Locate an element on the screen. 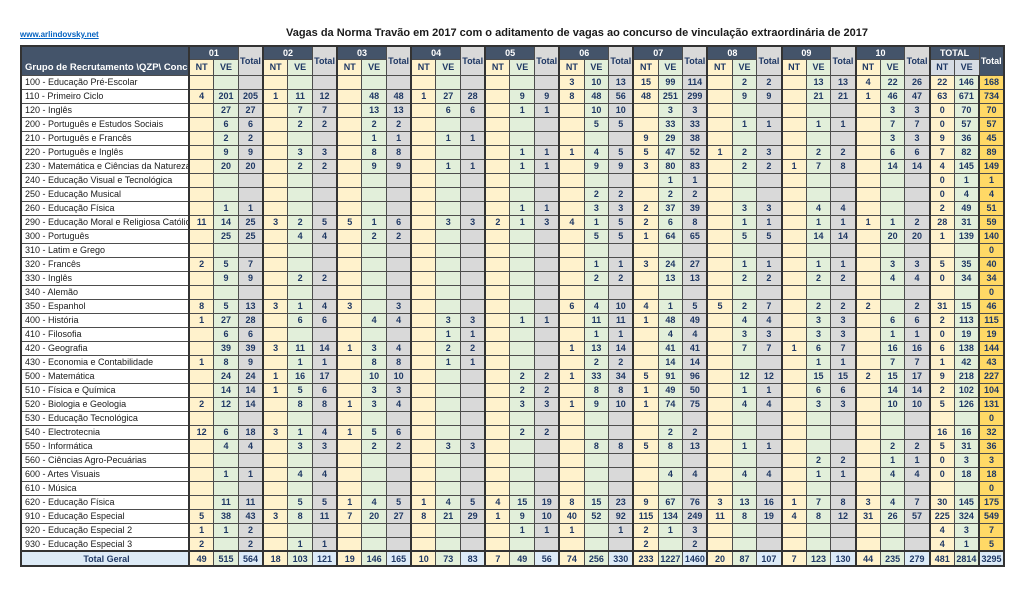  cell: 24 is located at coordinates (670, 264).